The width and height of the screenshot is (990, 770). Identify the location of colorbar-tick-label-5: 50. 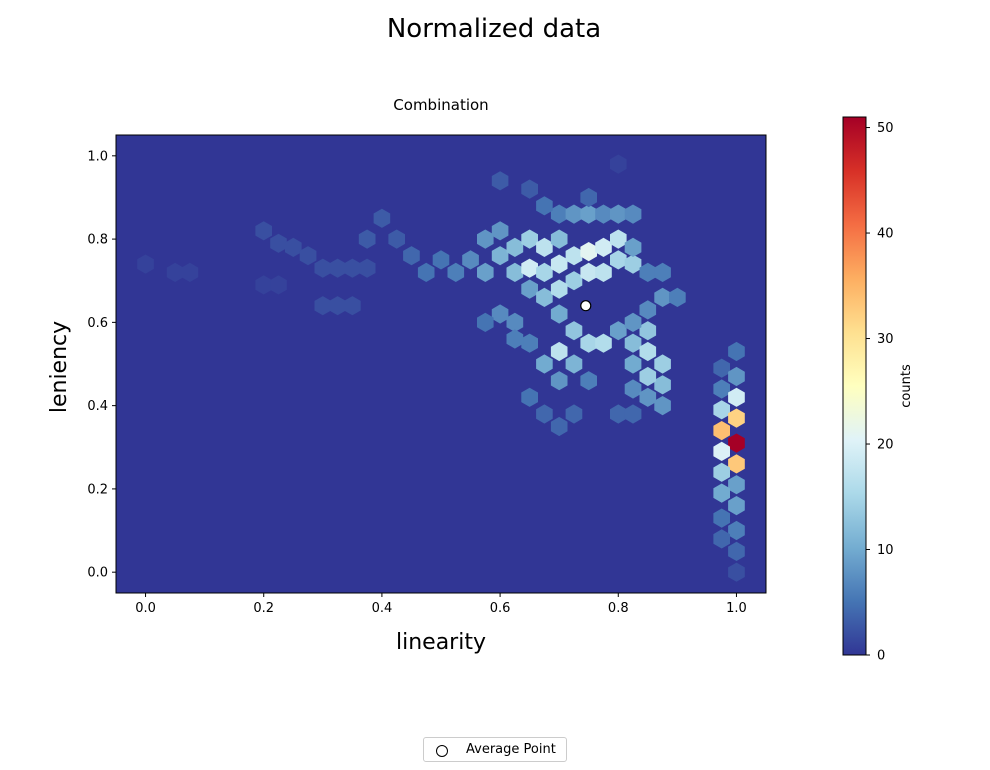
(885, 128).